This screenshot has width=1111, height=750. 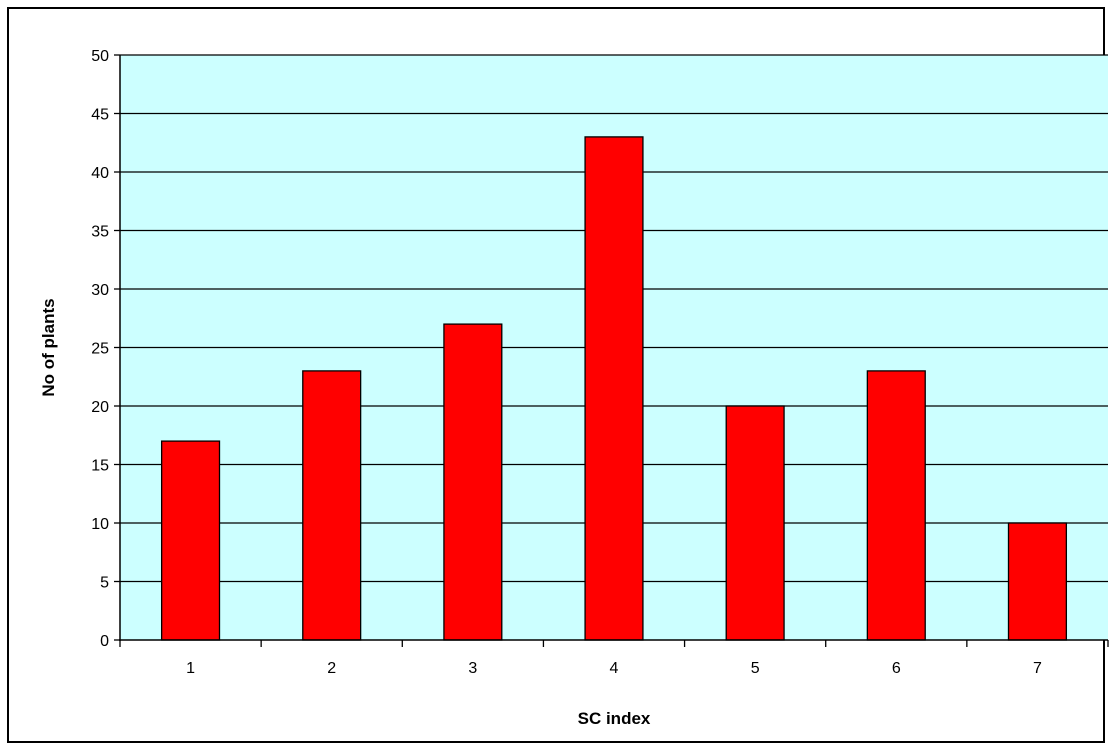 I want to click on y-tick-label: 5, so click(x=104, y=583).